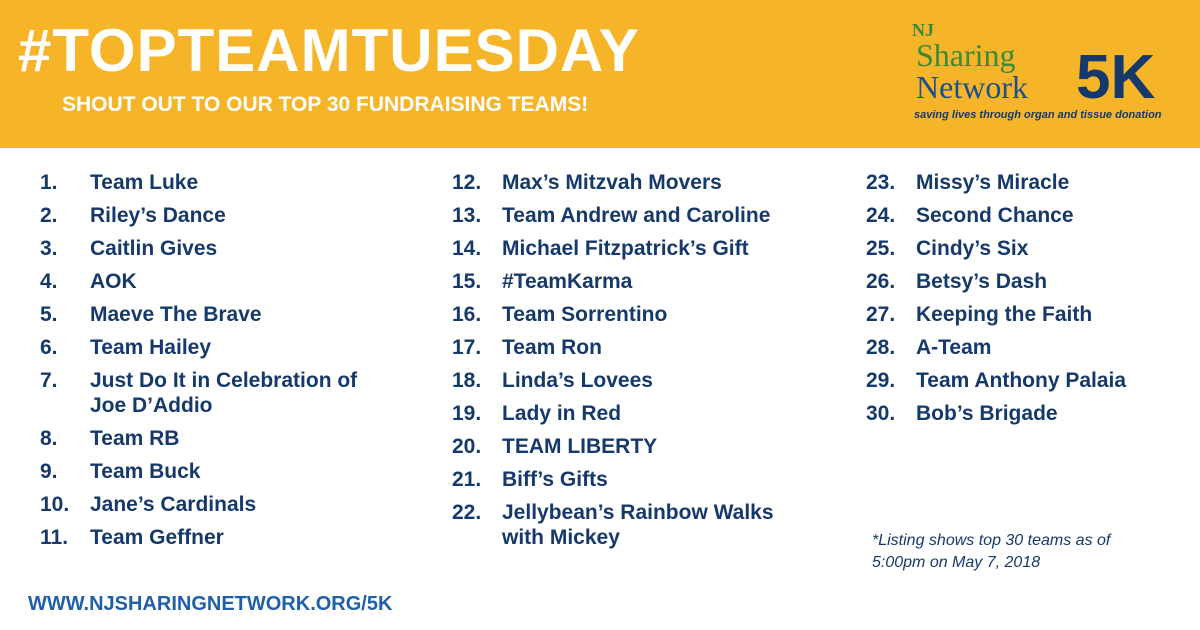 The height and width of the screenshot is (630, 1200). I want to click on team-item: 11. Team Geffner, so click(205, 537).